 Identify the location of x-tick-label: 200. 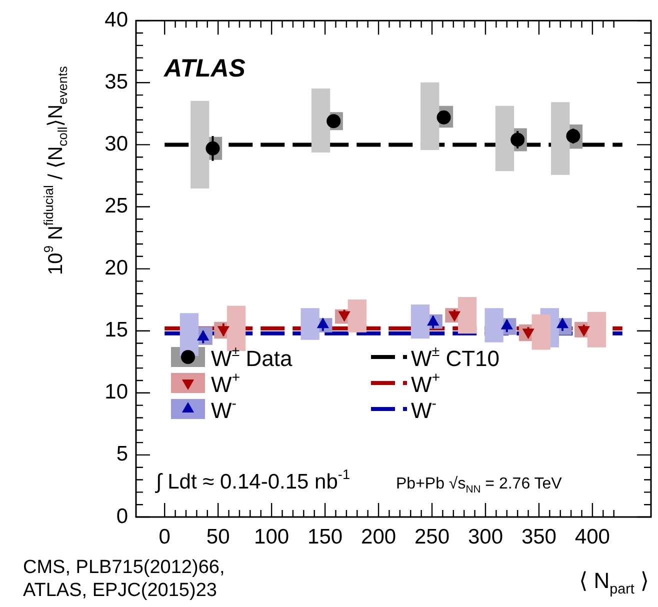
(378, 536).